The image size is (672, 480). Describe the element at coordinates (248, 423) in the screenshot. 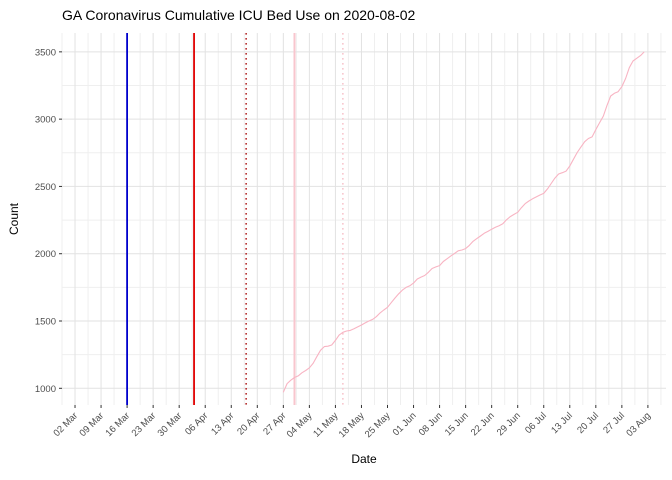

I see `x-tick-label: 20 Apr` at that location.